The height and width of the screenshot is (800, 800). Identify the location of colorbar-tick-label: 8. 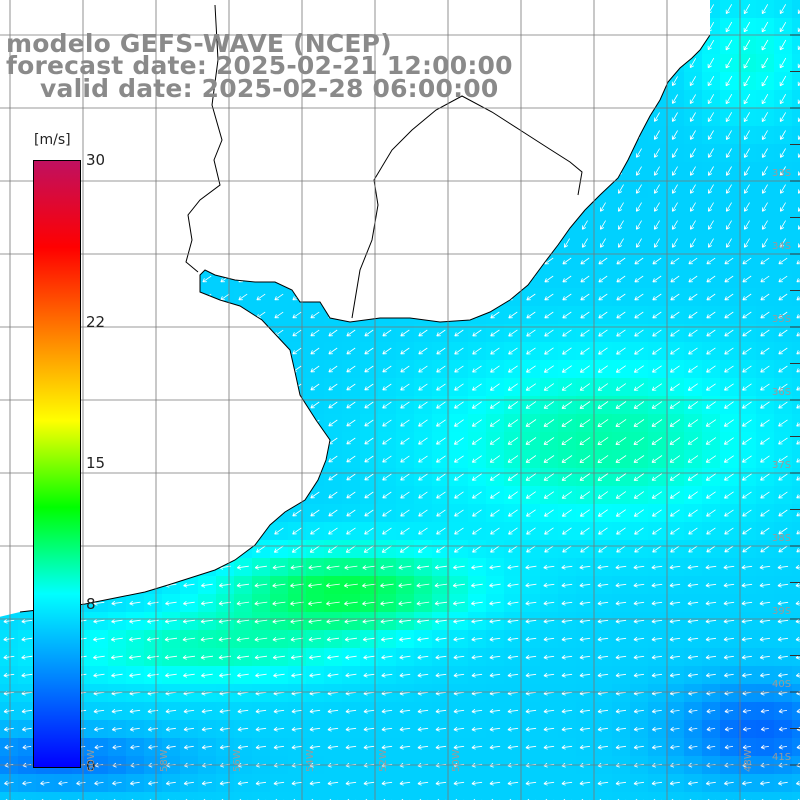
(91, 604).